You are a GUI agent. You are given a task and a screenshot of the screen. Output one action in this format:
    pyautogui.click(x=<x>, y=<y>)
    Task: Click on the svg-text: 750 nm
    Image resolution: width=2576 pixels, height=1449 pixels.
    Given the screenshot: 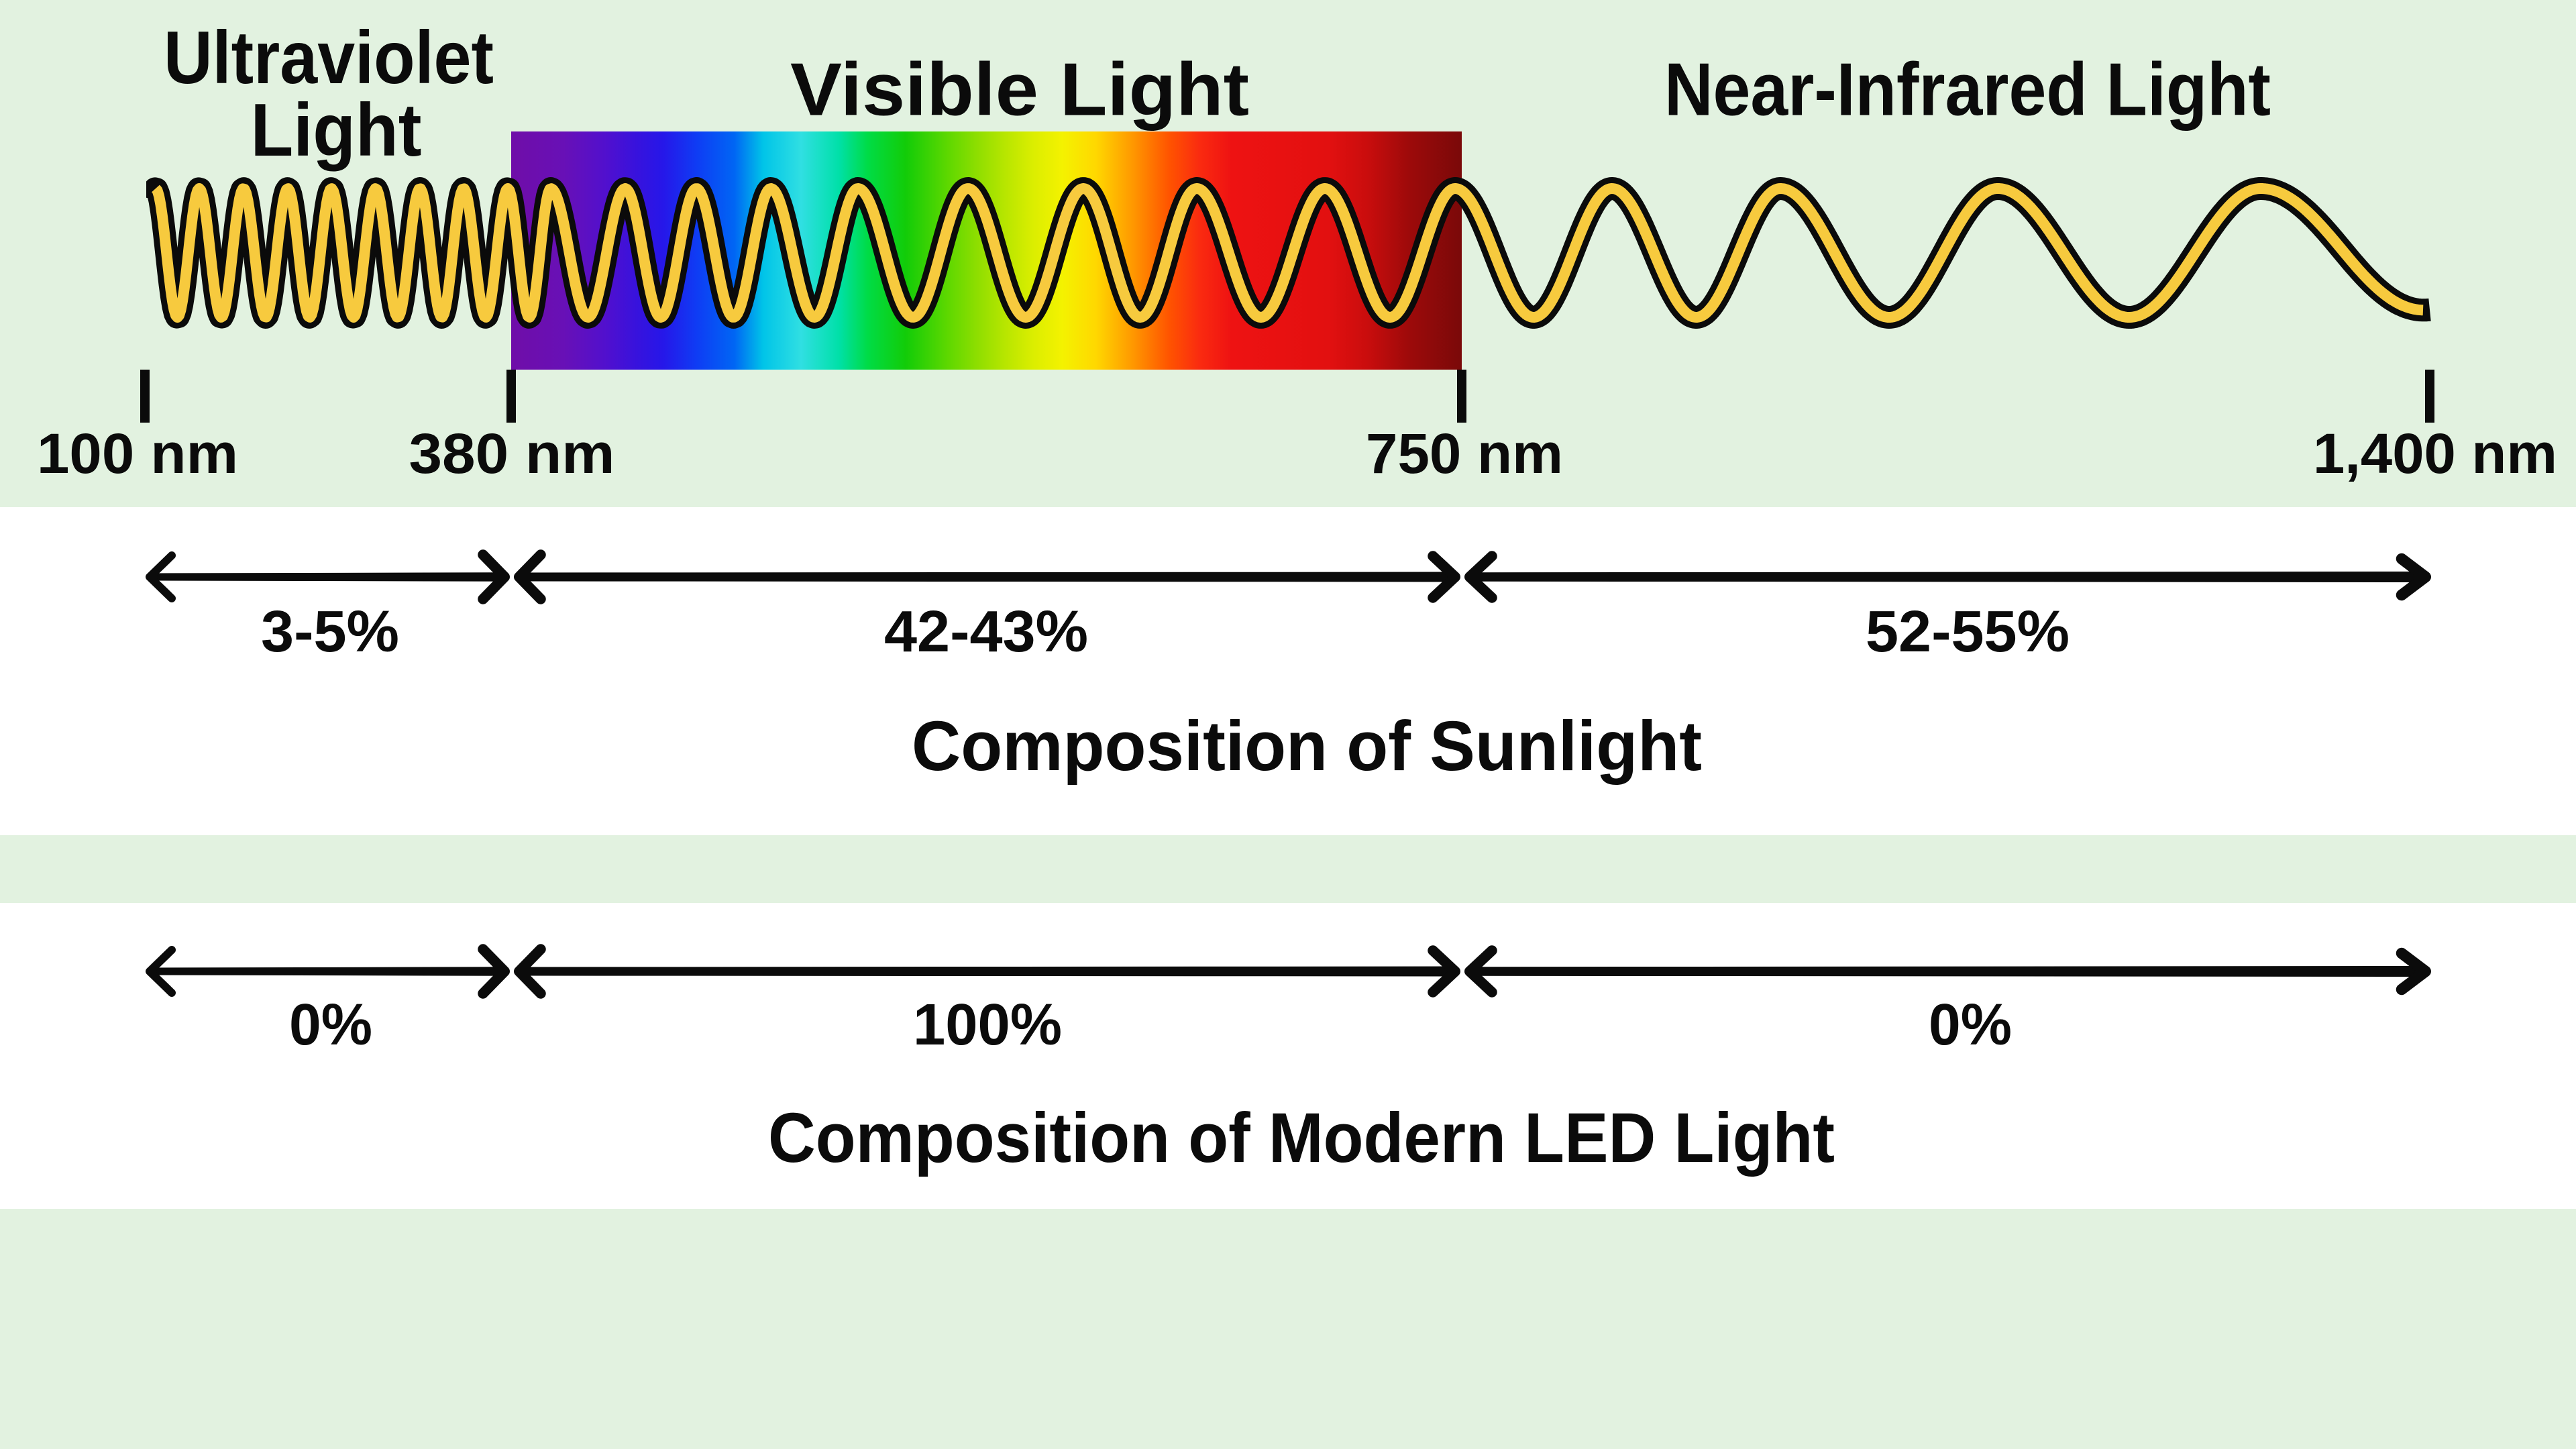 What is the action you would take?
    pyautogui.click(x=1464, y=453)
    